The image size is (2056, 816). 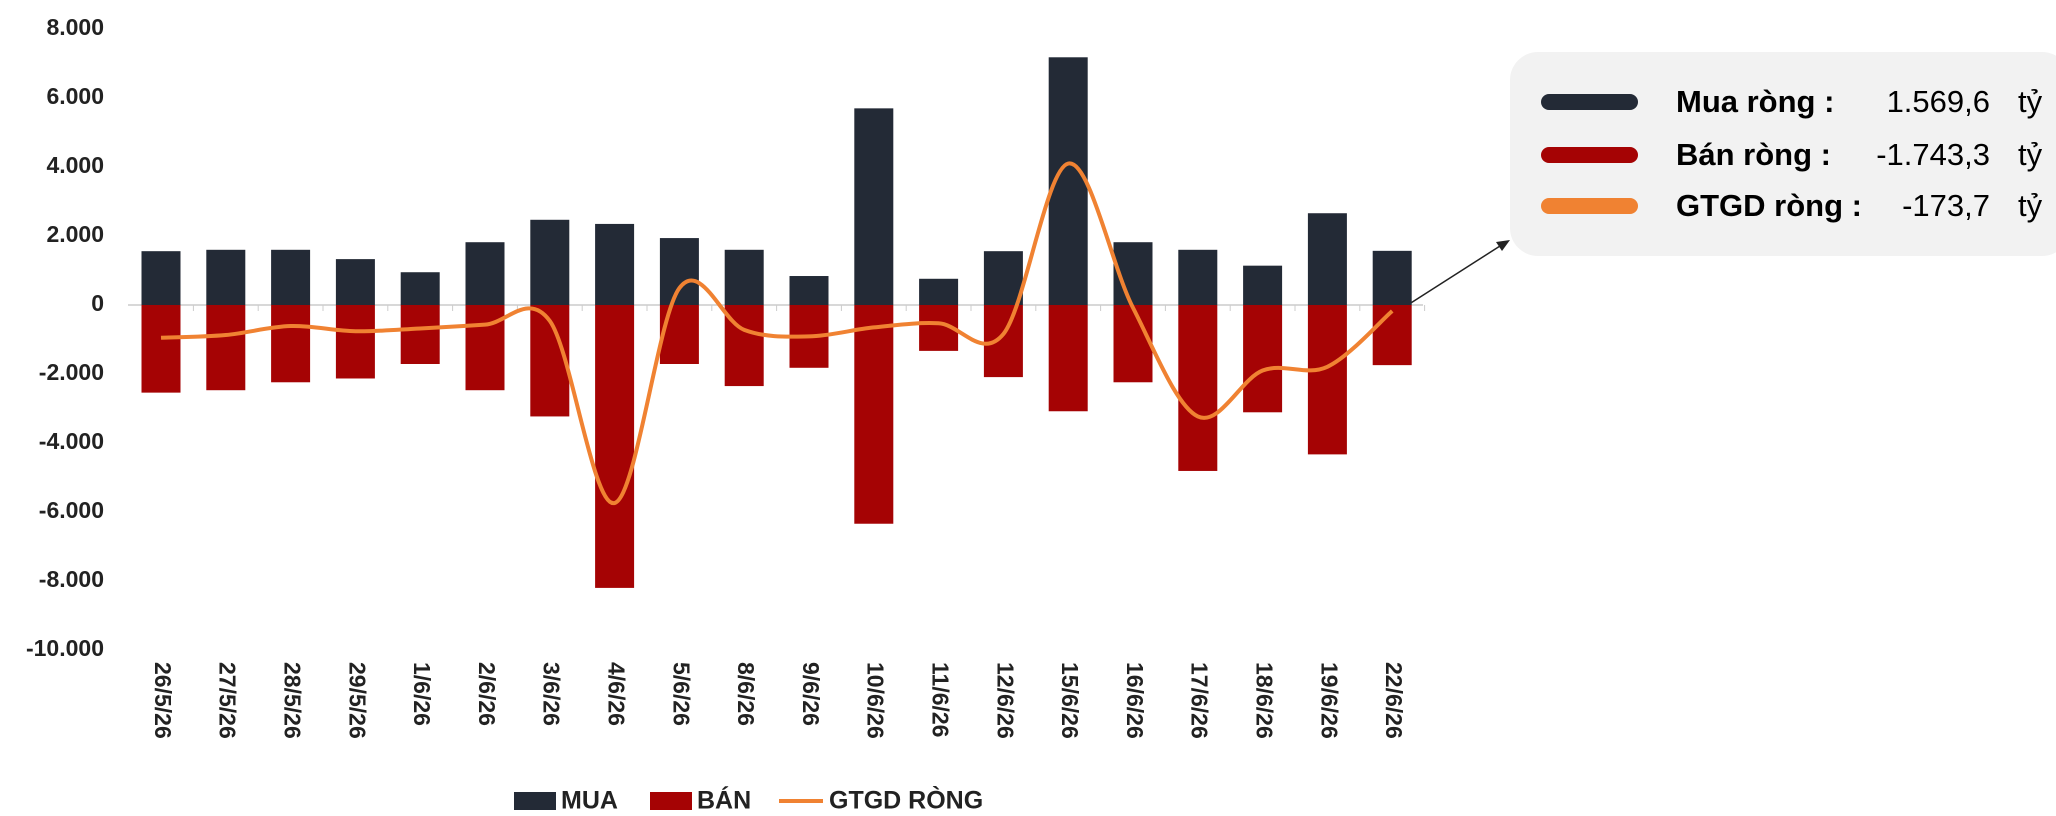 What do you see at coordinates (681, 694) in the screenshot?
I see `x-tick-label: 5/6/26` at bounding box center [681, 694].